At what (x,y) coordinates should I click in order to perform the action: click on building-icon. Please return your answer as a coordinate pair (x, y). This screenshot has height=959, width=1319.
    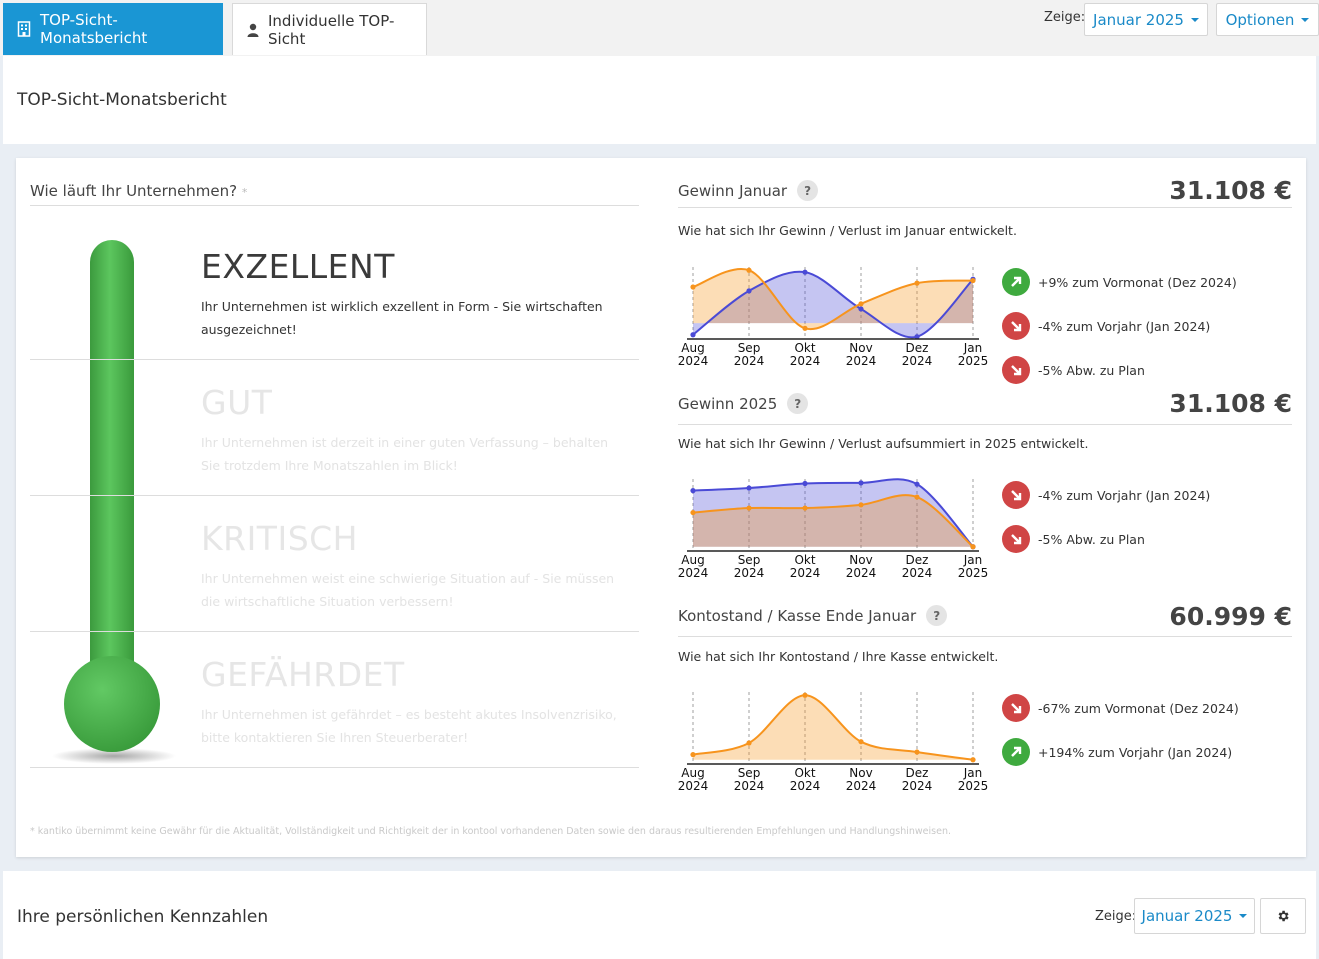
    Looking at the image, I should click on (24, 29).